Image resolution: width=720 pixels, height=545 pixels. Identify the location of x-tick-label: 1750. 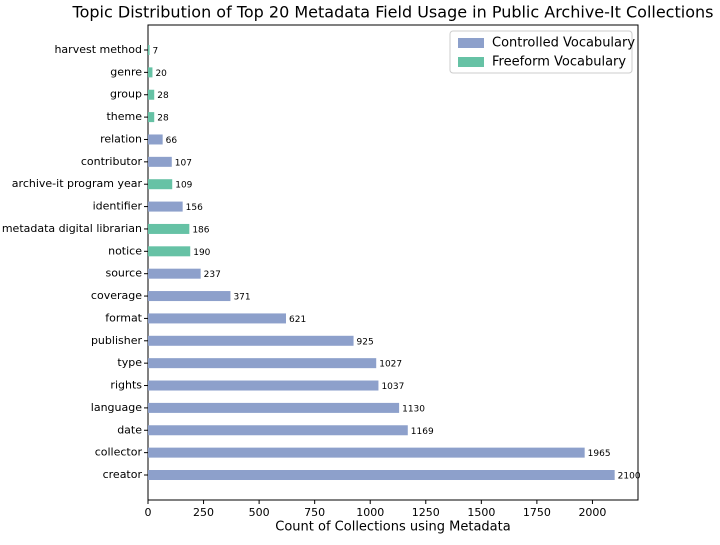
(537, 512).